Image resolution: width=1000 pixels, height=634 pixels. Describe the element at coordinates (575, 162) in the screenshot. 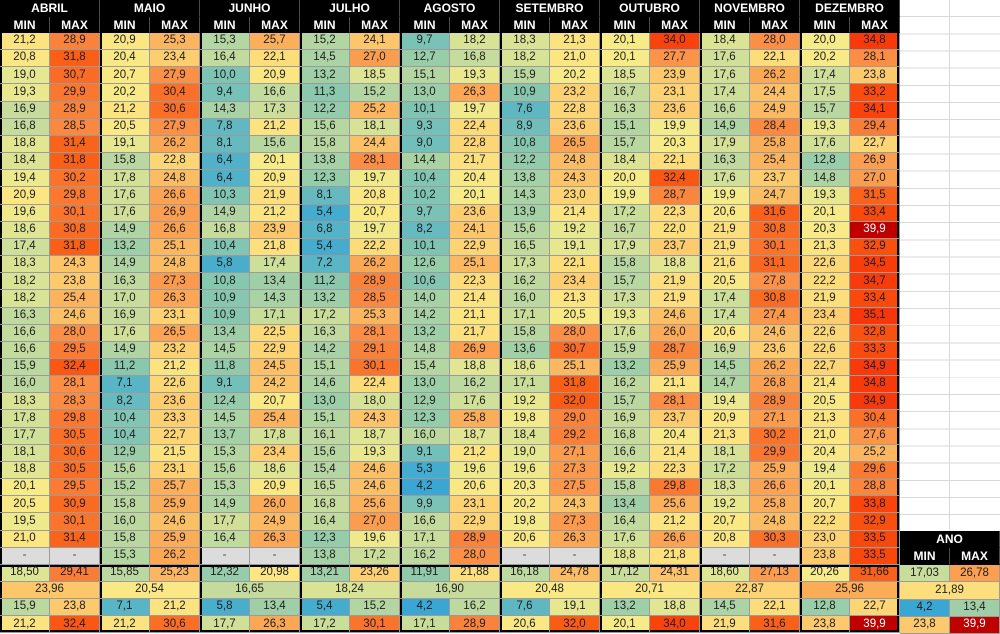

I see `temp-cell: 24,8` at that location.